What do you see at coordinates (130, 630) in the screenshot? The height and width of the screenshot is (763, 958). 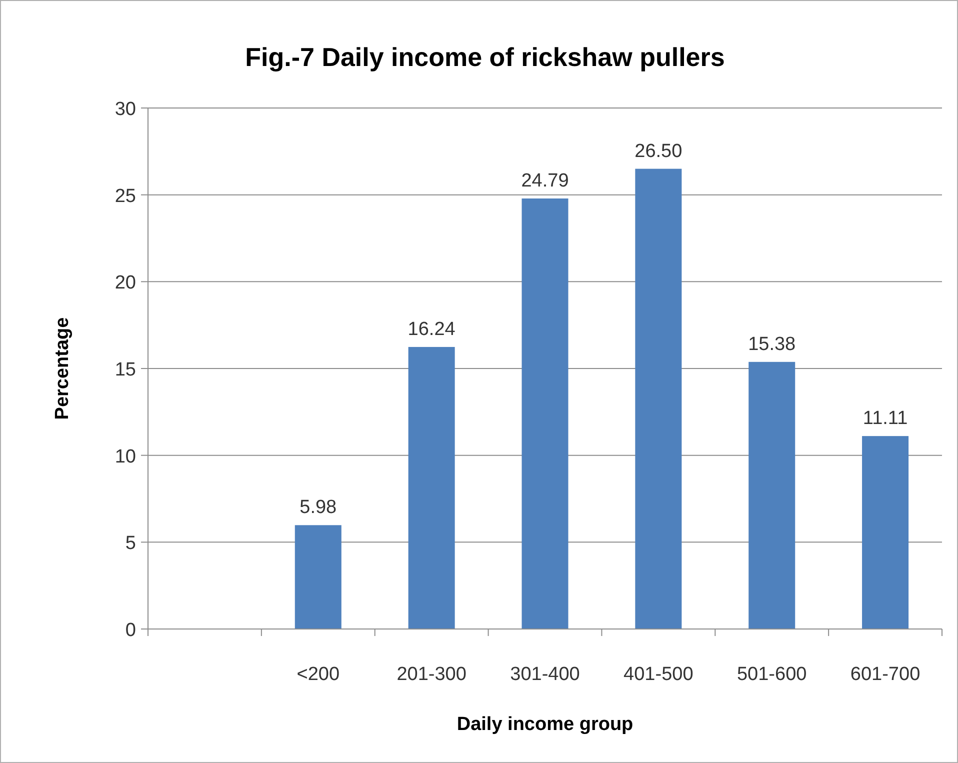 I see `y-tick-label: 0` at bounding box center [130, 630].